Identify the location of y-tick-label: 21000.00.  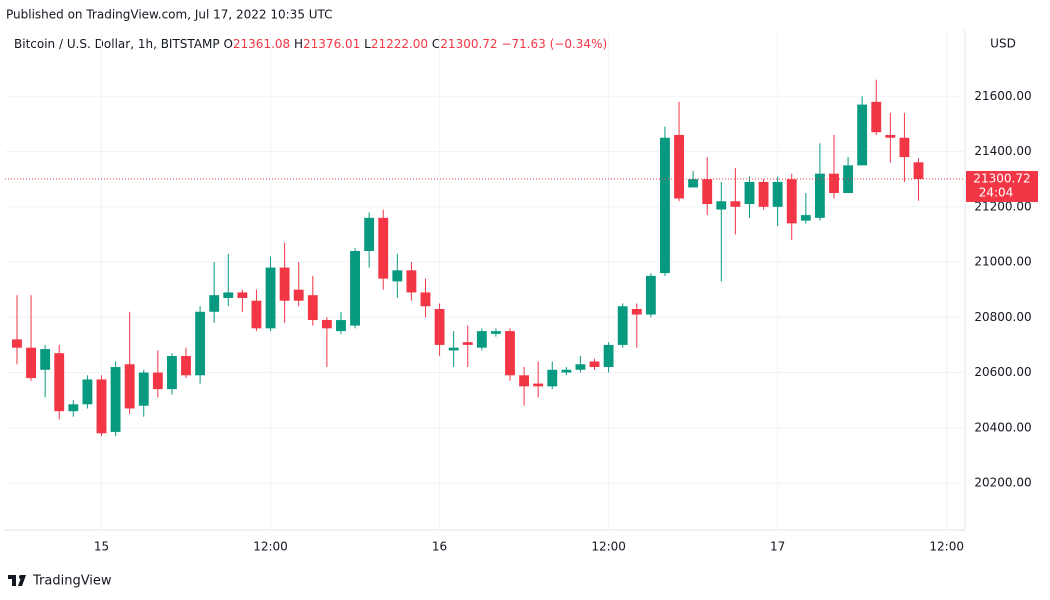
(1002, 262).